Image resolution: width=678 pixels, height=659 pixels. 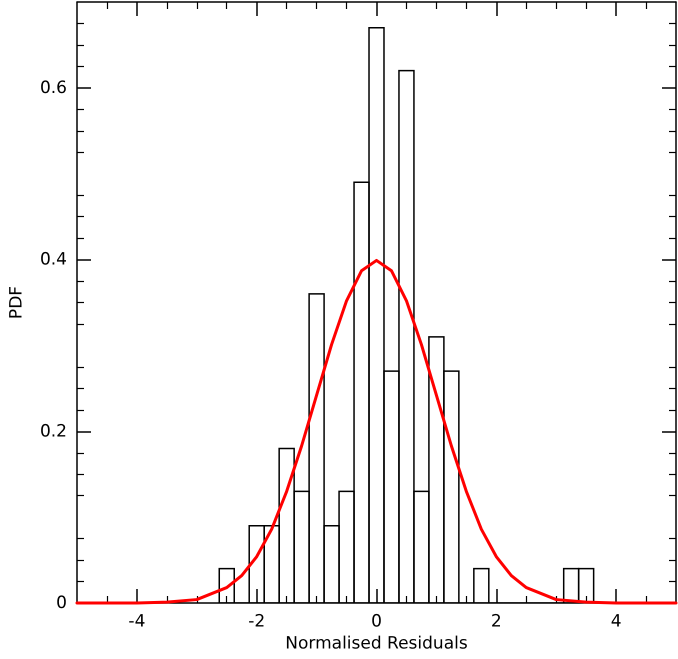 I want to click on x-tick-label: 2, so click(x=496, y=622).